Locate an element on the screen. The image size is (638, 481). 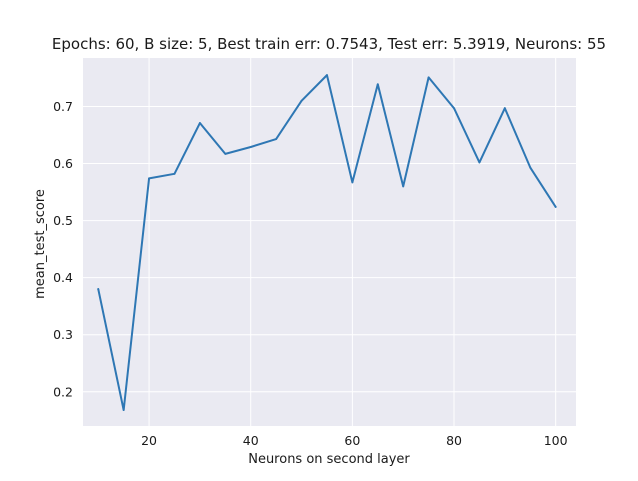
y-tick-label: 0.2 is located at coordinates (63, 391).